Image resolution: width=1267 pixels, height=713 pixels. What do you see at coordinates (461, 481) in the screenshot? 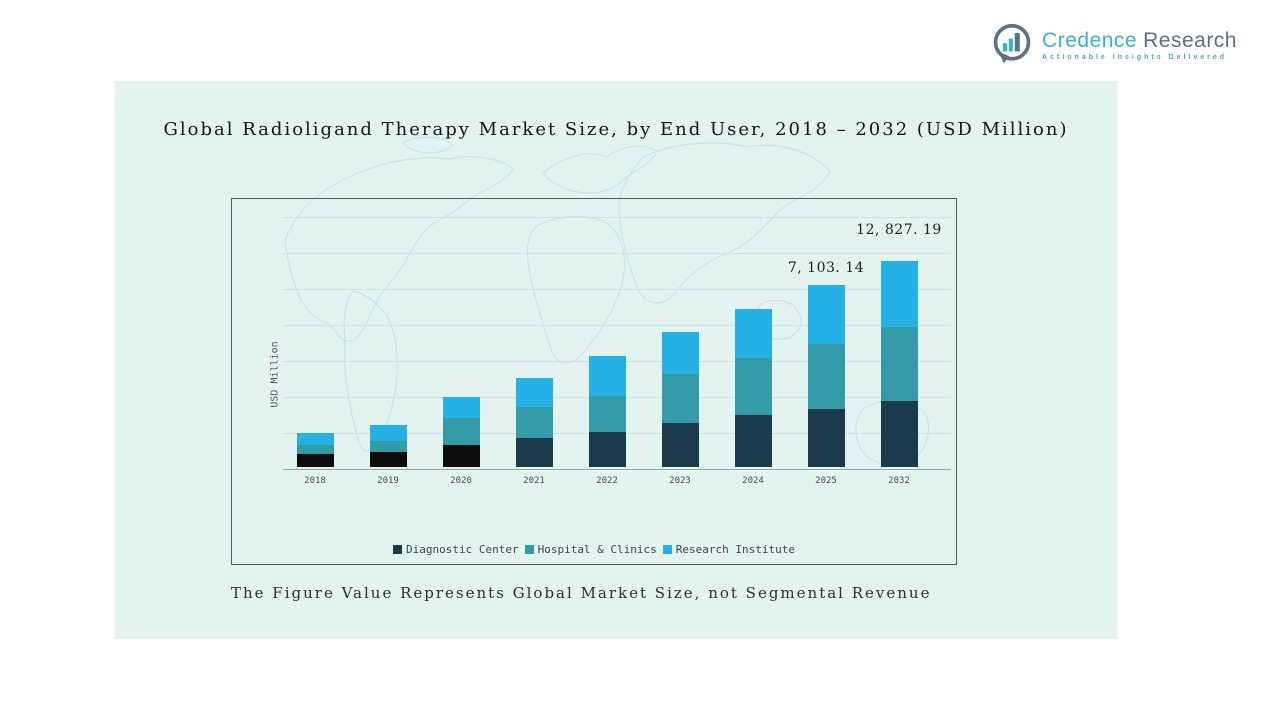
I see `x-tick-label-2020: 2020` at bounding box center [461, 481].